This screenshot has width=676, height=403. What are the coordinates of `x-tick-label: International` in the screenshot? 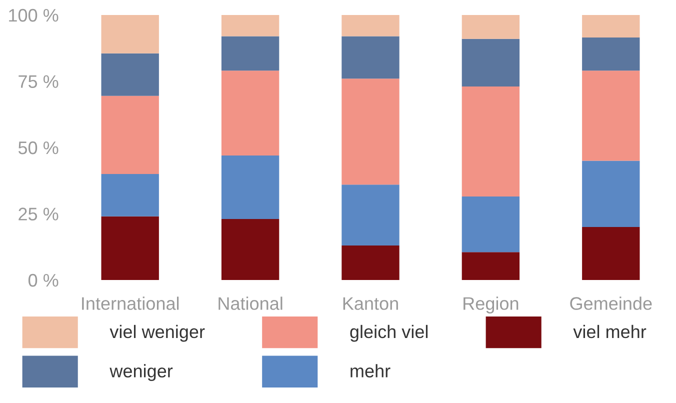 It's located at (130, 303).